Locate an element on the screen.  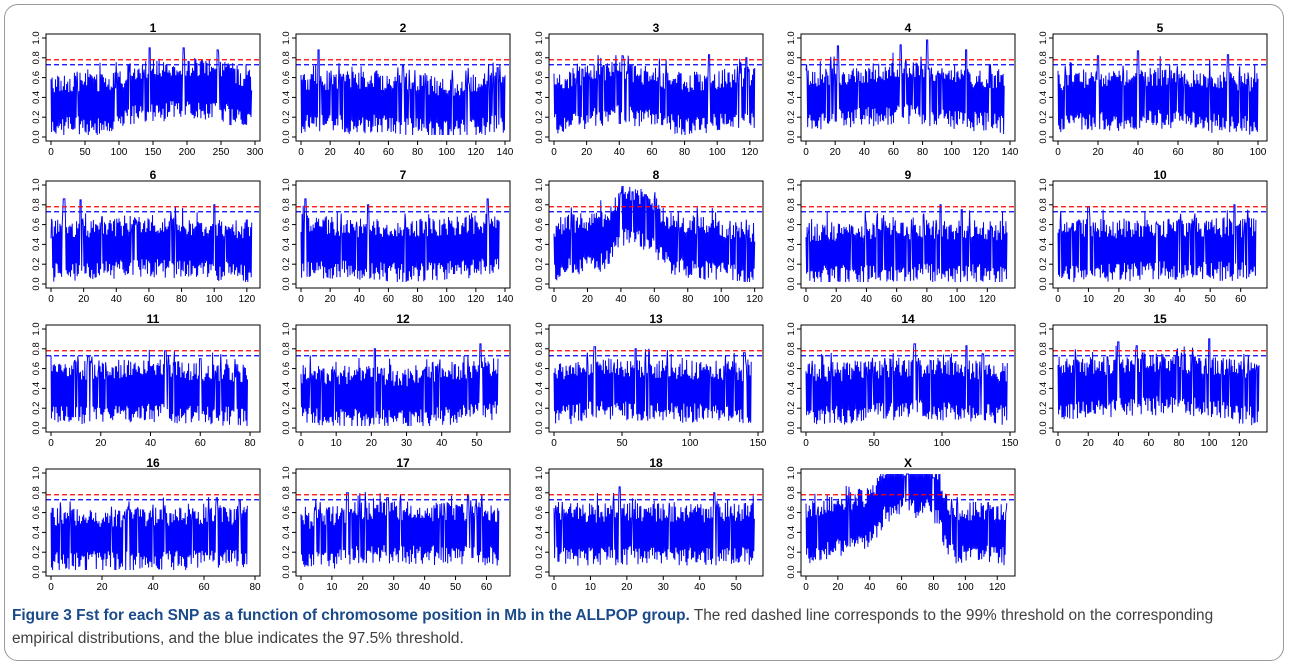
chromosome-panel-8: 8 0.0 0.2 0.4 0.6 0.8 1.0 0 20 40 60 80 100 120 is located at coordinates (649, 236).